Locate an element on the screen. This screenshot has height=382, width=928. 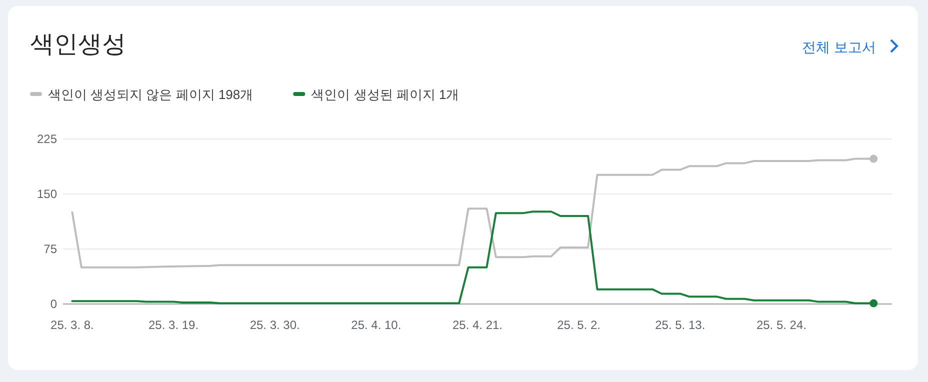
x-tick-label: 25. 5. 24. is located at coordinates (781, 325).